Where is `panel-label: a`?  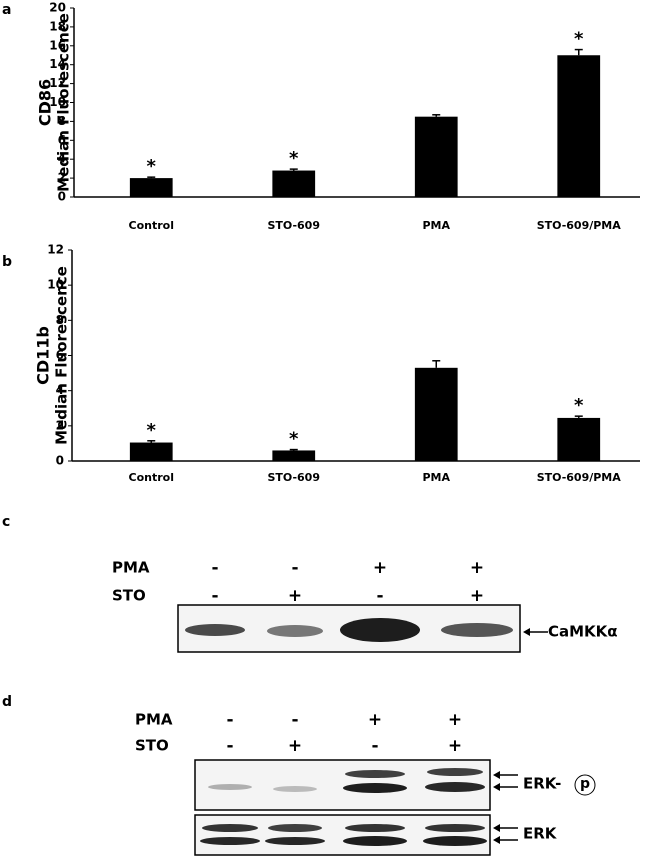 panel-label: a is located at coordinates (6, 10).